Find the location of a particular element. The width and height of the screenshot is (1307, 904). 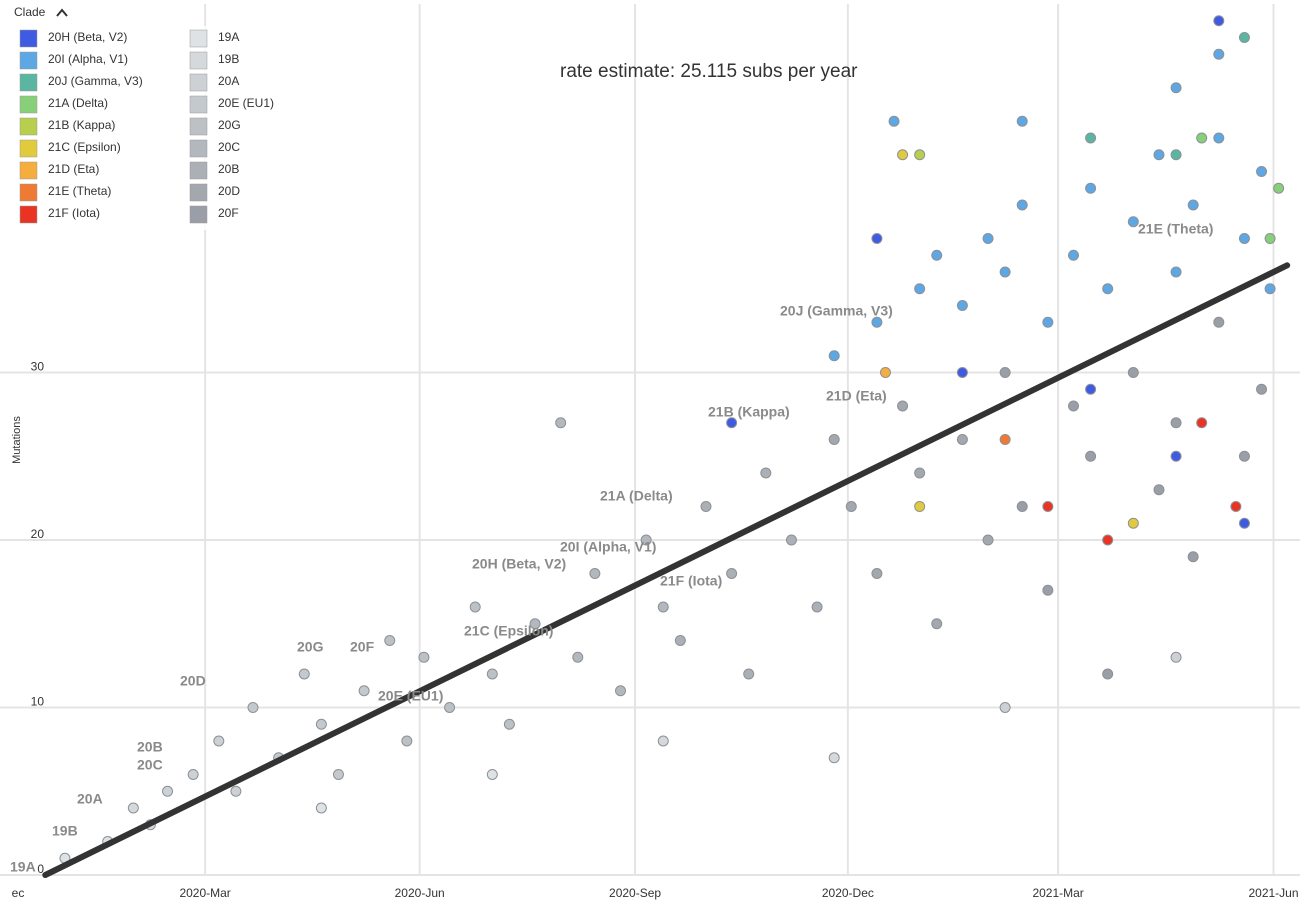

y-tick-label: 10 is located at coordinates (38, 702).